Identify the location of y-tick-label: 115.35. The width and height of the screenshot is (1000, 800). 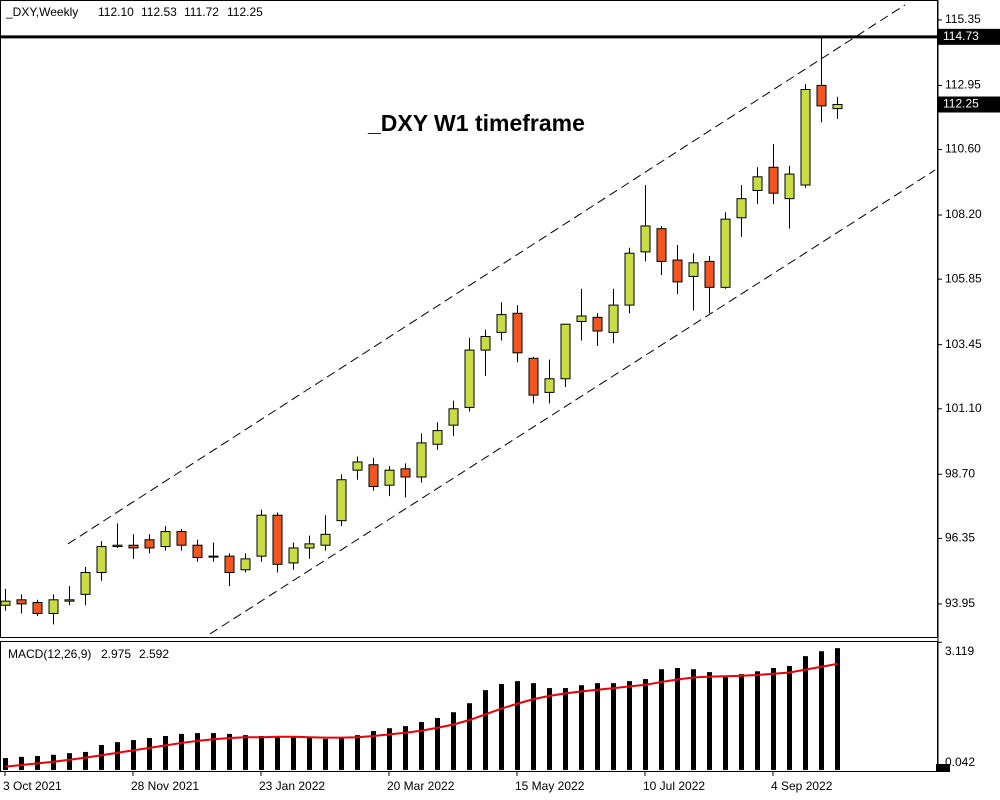
(963, 19).